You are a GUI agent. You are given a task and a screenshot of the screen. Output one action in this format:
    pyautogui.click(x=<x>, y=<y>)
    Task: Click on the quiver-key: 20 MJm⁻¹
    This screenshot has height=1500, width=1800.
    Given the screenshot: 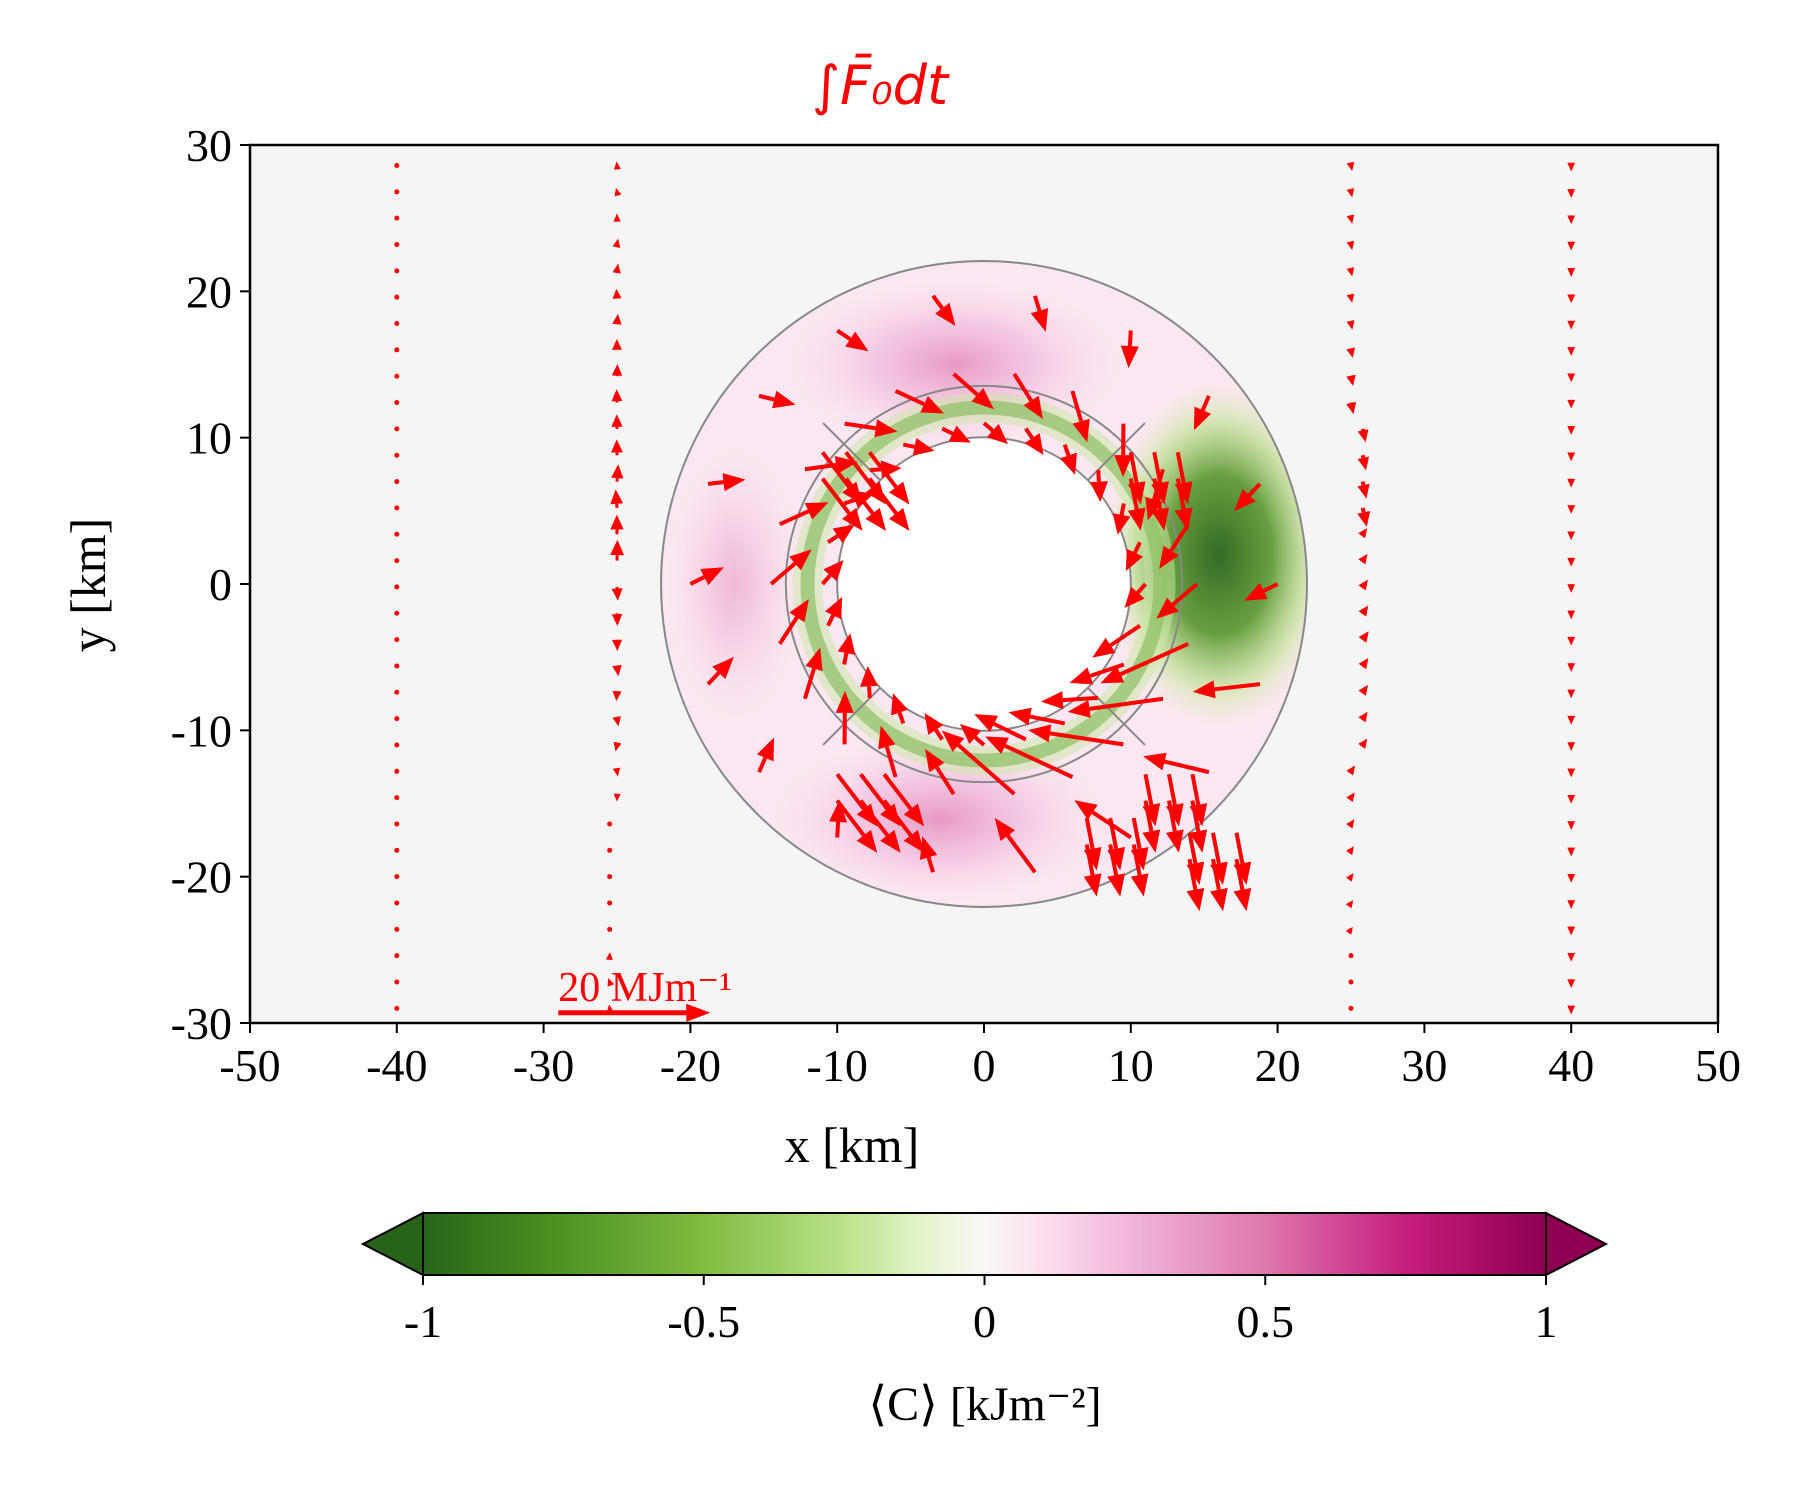 What is the action you would take?
    pyautogui.click(x=645, y=993)
    